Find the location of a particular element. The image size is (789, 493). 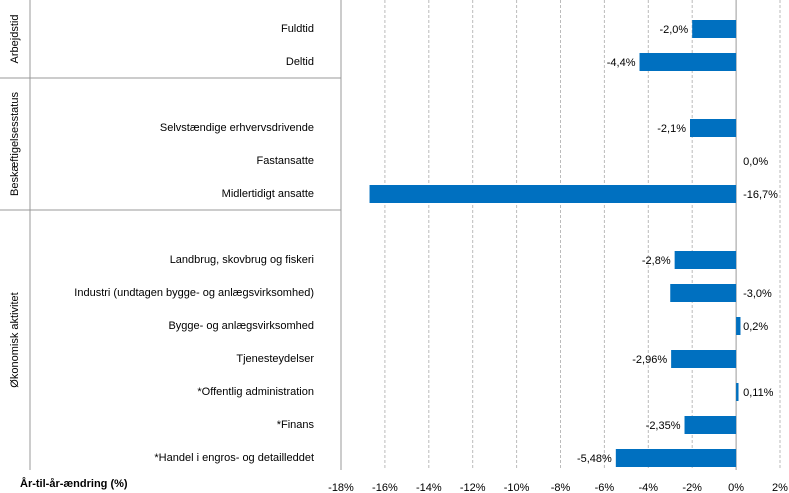

y-tick-label: Landbrug, skovbrug og fiskeri is located at coordinates (242, 260).